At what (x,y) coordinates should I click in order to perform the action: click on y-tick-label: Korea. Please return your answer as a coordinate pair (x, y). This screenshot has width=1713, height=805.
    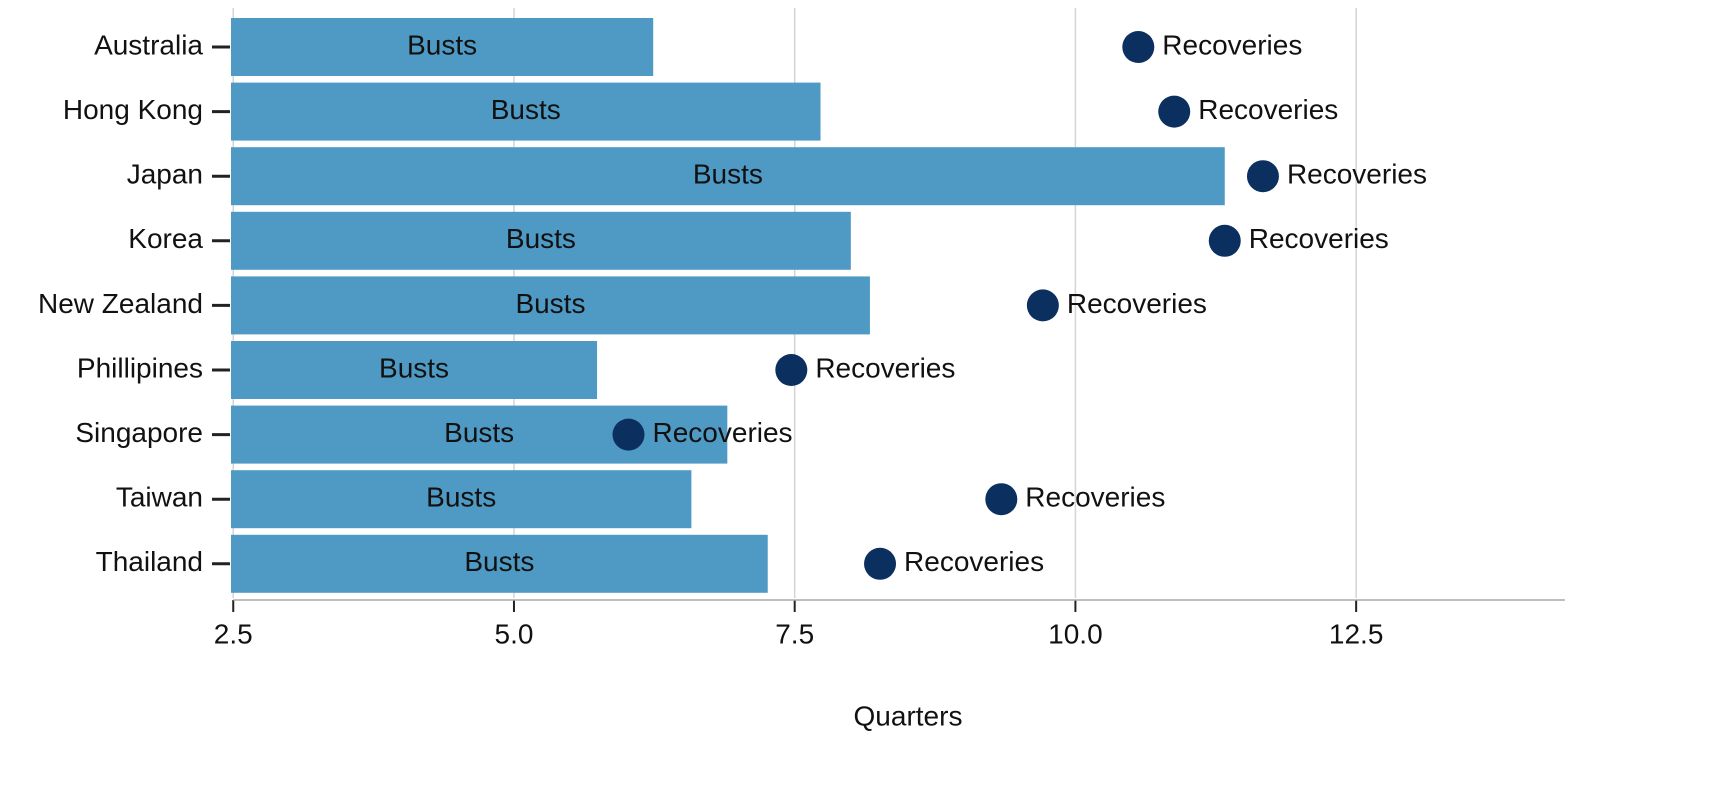
    Looking at the image, I should click on (165, 238).